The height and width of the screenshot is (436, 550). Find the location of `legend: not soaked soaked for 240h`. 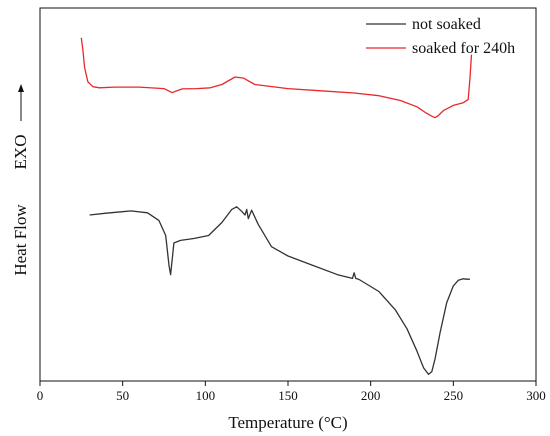

legend: not soaked soaked for 240h is located at coordinates (440, 36).